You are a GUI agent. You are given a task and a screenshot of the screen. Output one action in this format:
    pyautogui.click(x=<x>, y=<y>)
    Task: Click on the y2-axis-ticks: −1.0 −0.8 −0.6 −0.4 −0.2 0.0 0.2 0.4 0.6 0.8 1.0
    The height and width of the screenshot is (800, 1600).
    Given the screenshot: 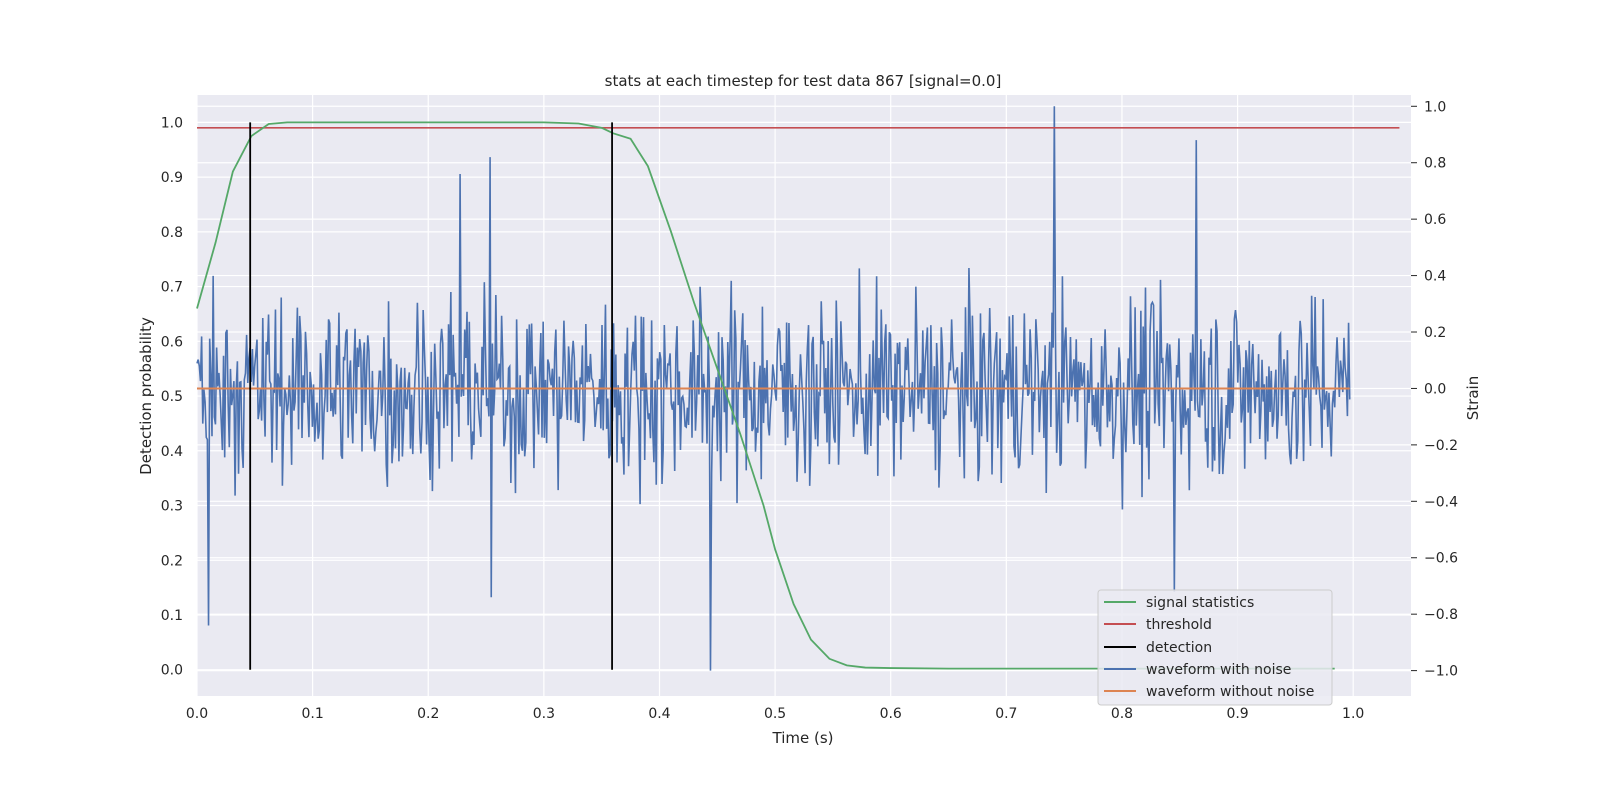 What is the action you would take?
    pyautogui.click(x=1434, y=389)
    